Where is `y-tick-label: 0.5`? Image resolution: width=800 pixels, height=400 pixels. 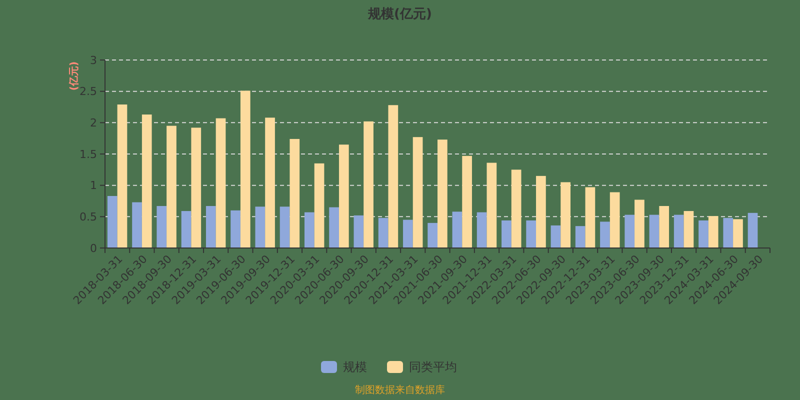
y-tick-label: 0.5 is located at coordinates (88, 217).